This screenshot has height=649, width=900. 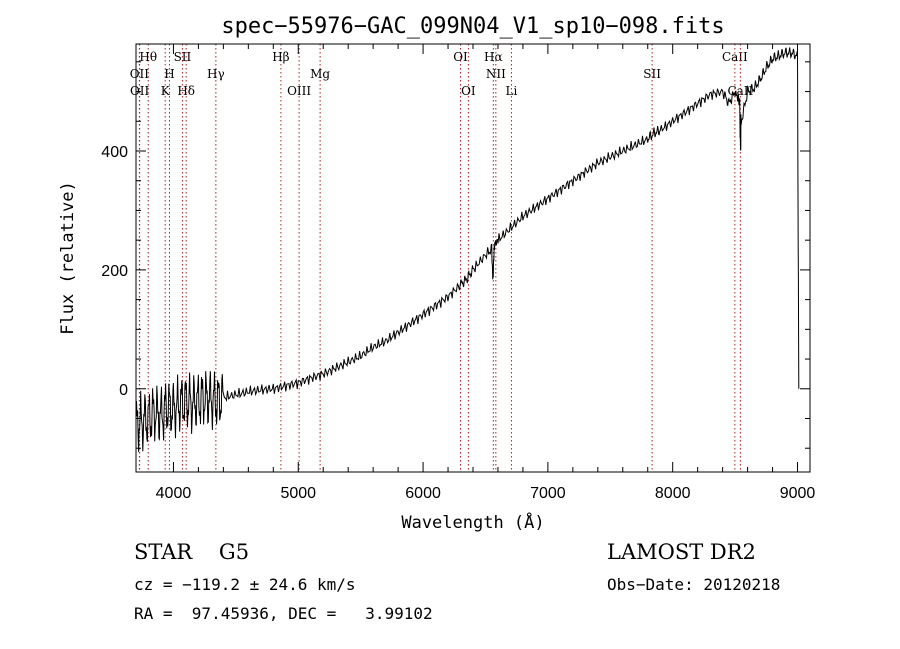 I want to click on spectral-line-label-3: H, so click(x=169, y=74).